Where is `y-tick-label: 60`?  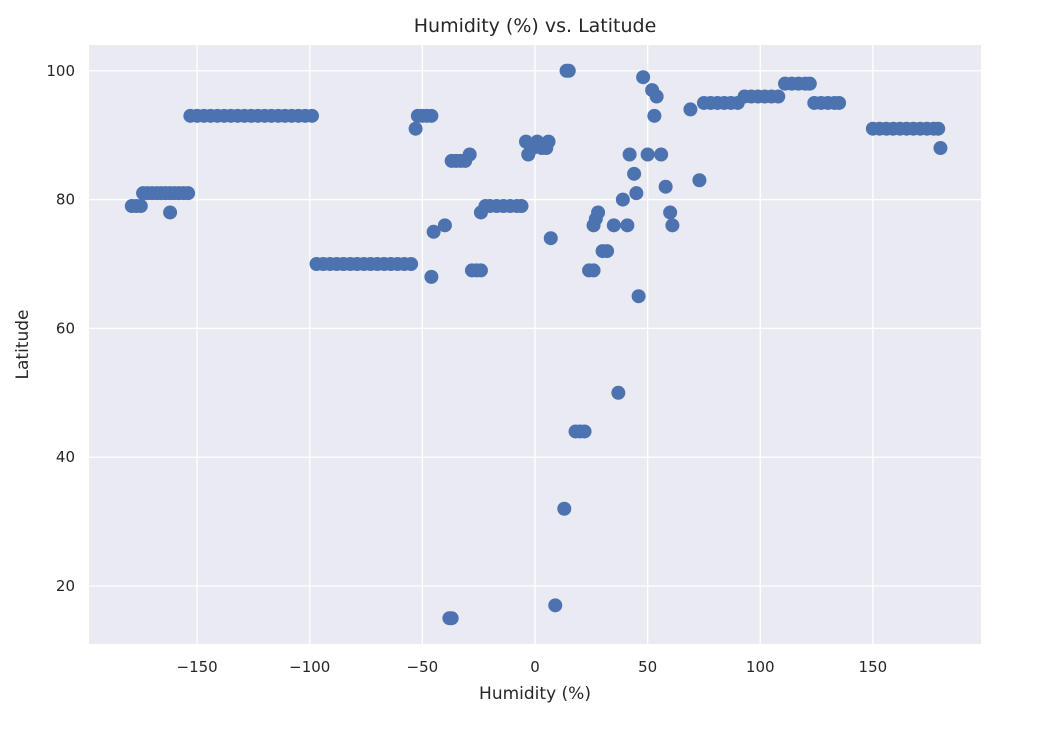
y-tick-label: 60 is located at coordinates (65, 328).